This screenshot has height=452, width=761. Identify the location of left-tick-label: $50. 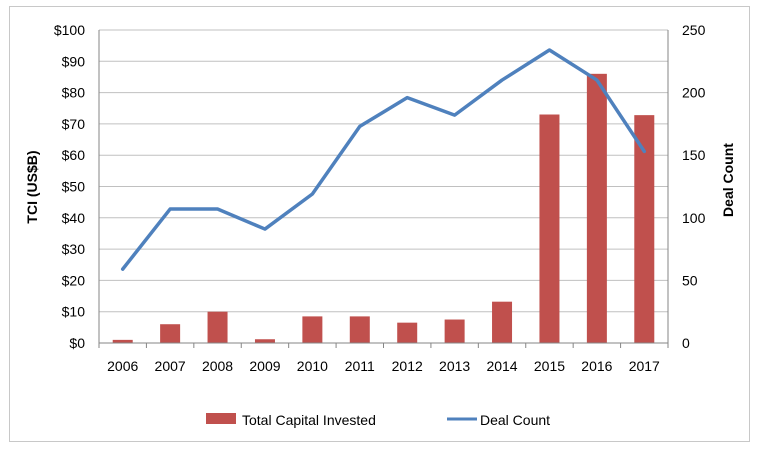
(74, 187).